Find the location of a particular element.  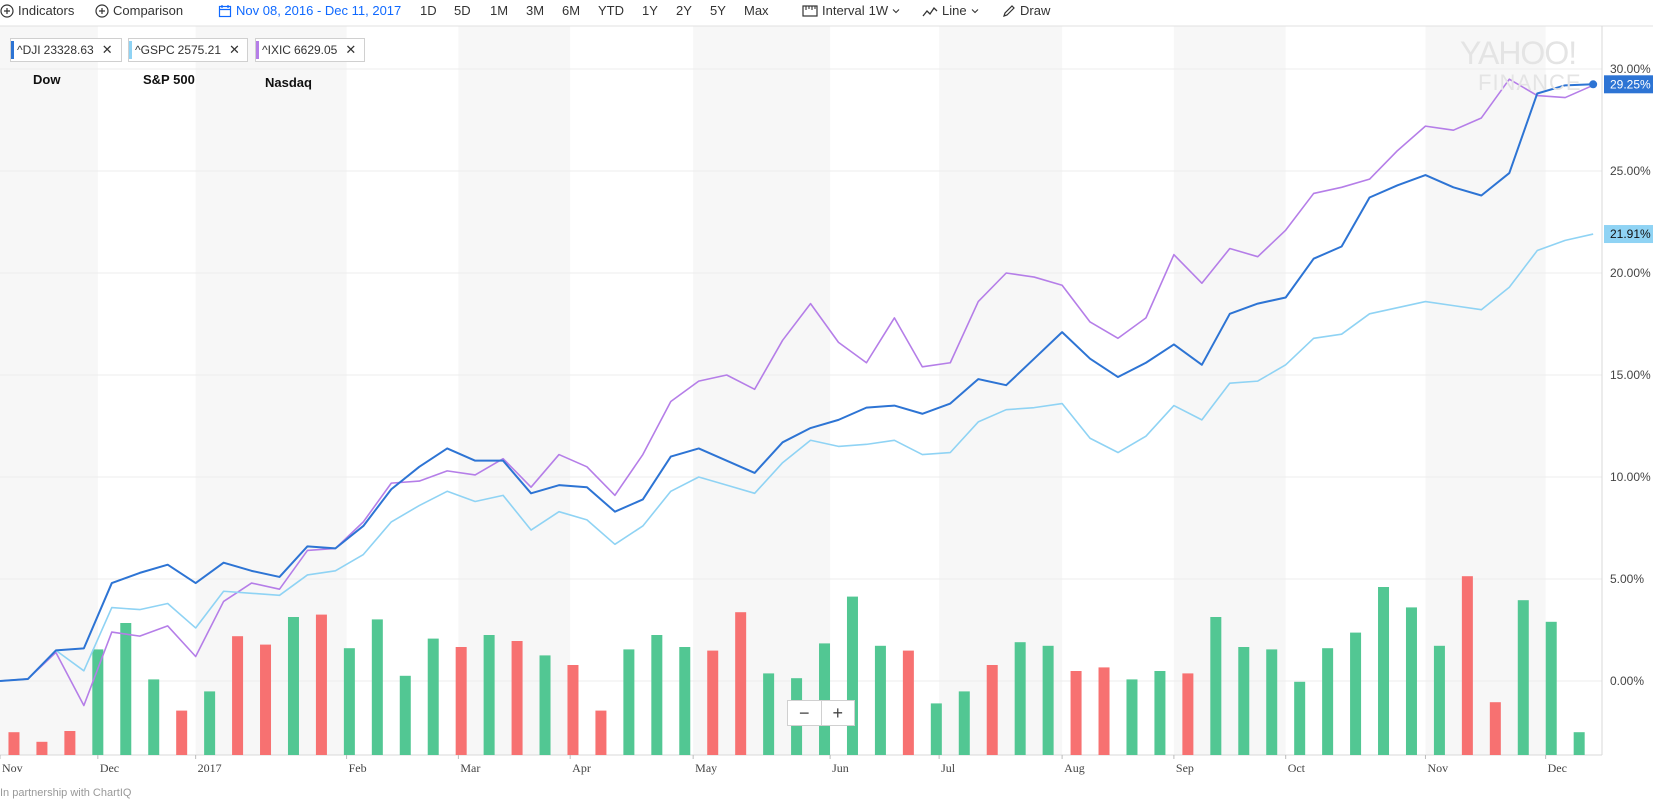

symbol-chip-ixic: ^IXIC 6629.05 ✕ is located at coordinates (310, 50).